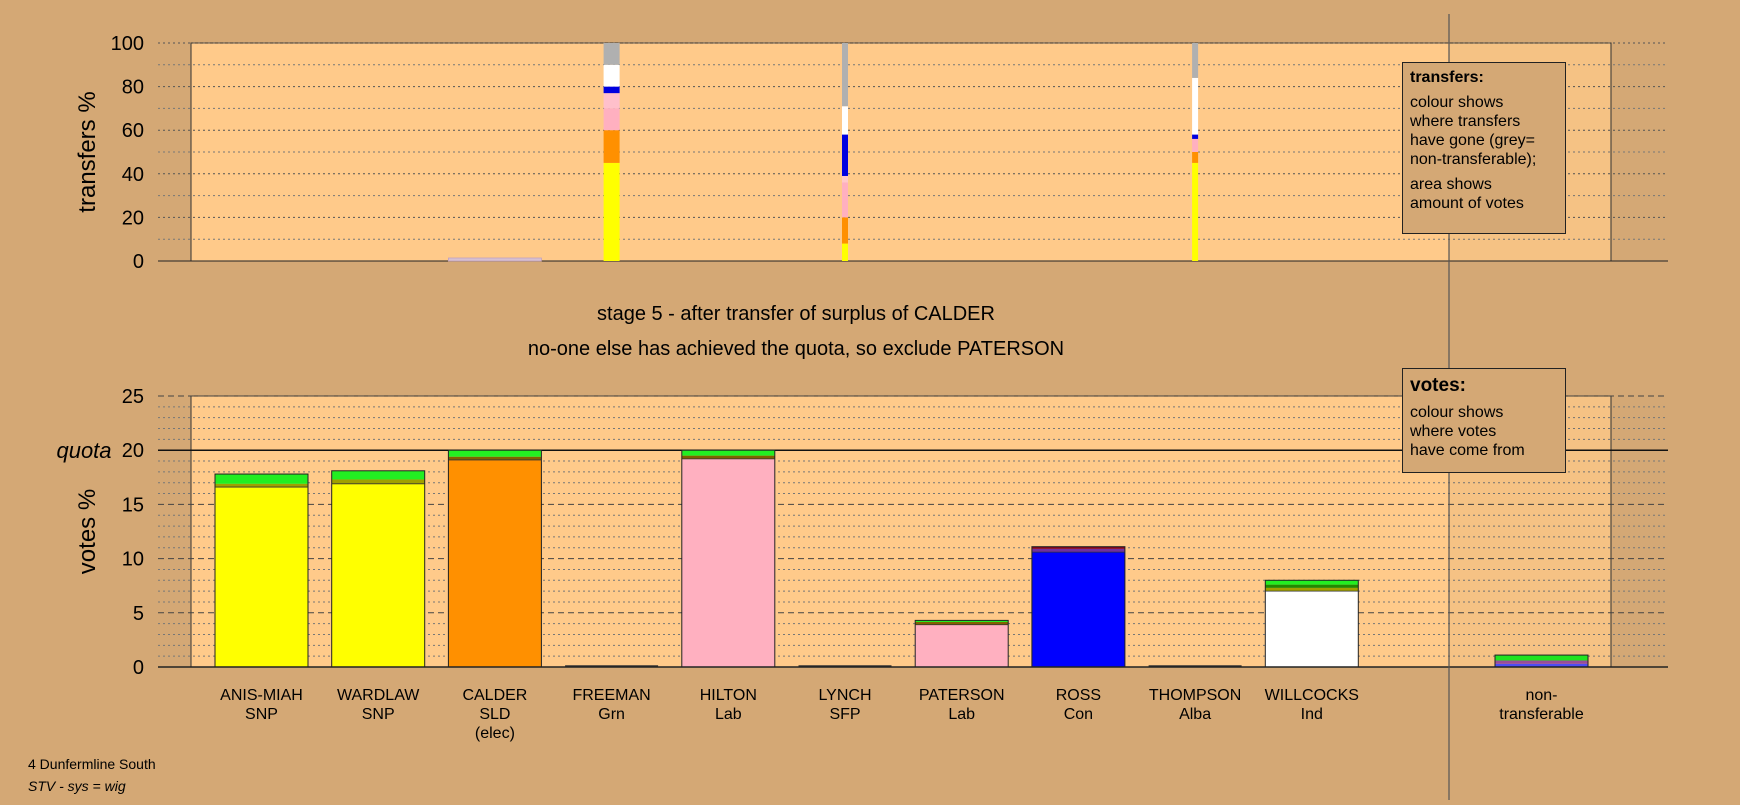  Describe the element at coordinates (87, 151) in the screenshot. I see `transfers-y-axis-label: transfers %` at that location.